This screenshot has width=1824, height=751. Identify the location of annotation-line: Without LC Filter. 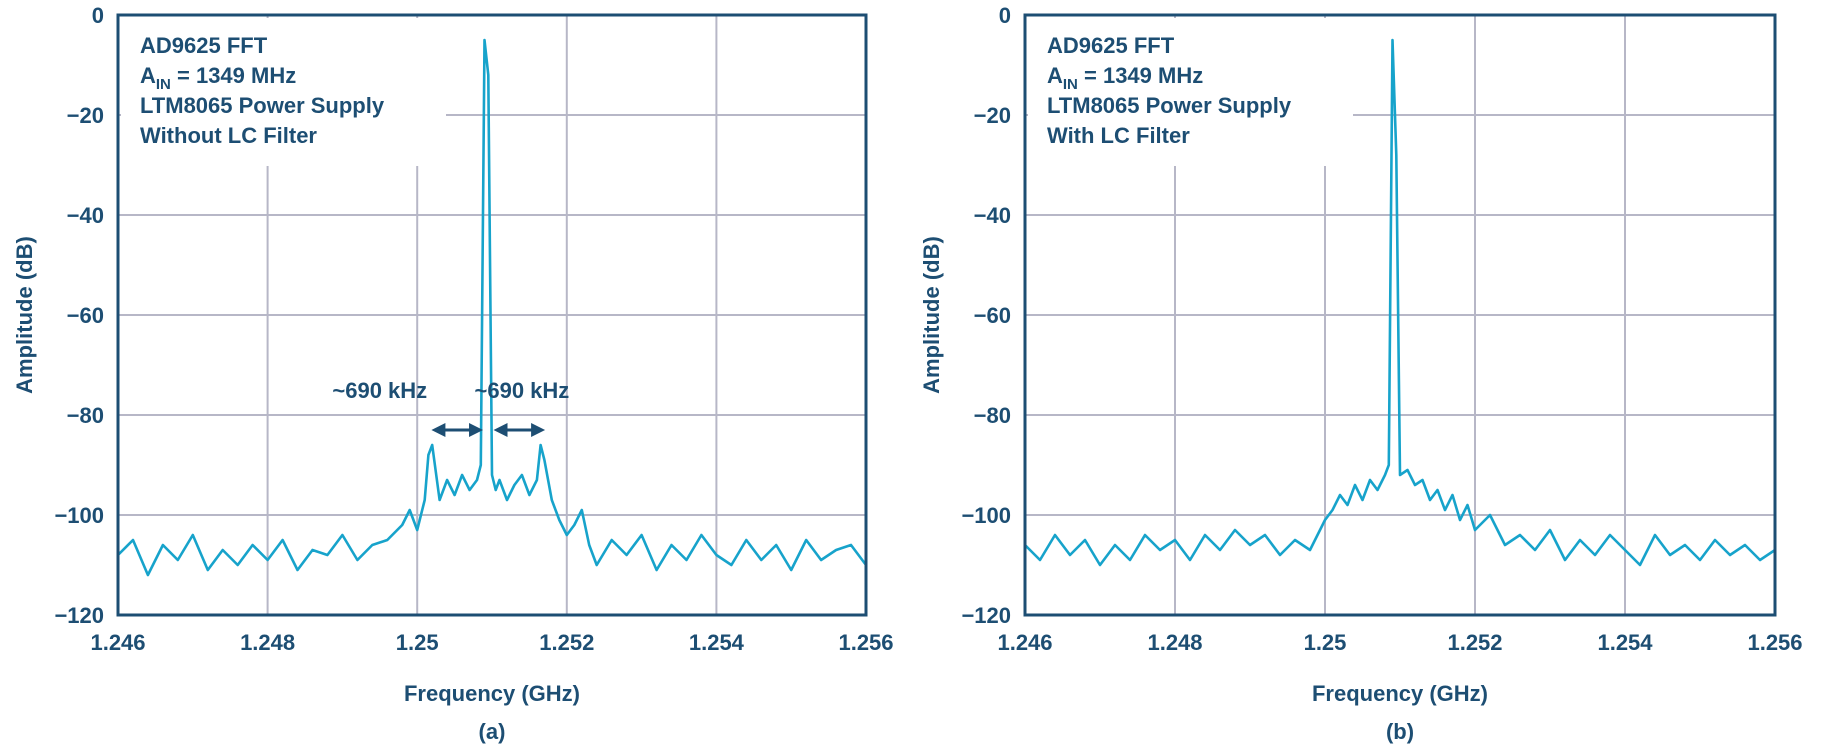
(228, 135).